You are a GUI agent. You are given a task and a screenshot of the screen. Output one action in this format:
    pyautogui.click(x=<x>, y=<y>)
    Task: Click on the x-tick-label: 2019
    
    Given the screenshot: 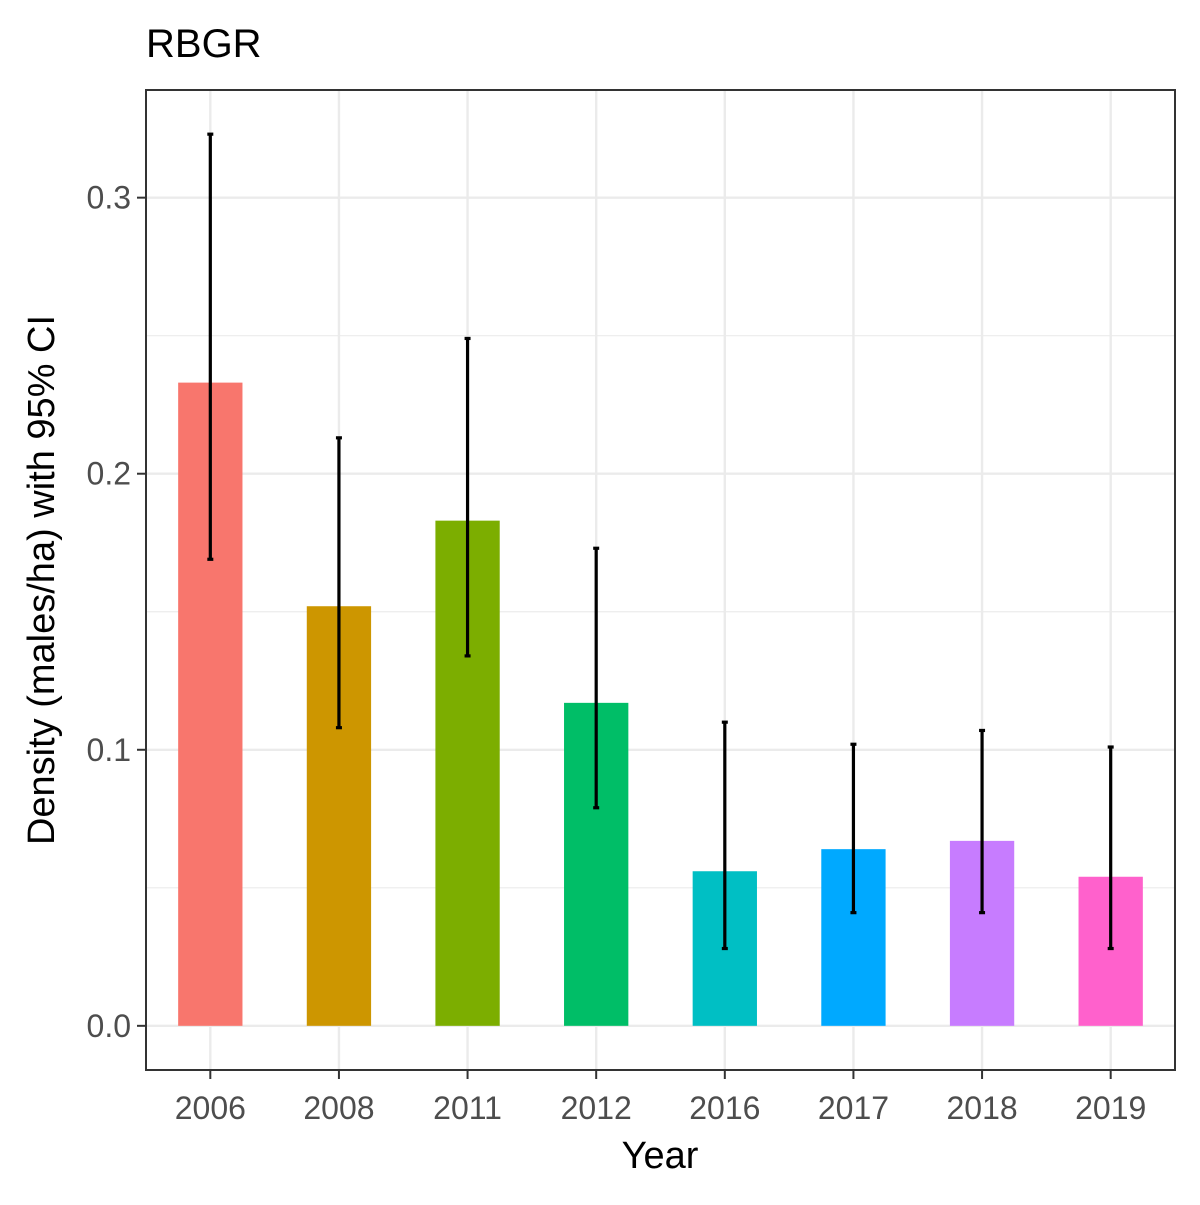 What is the action you would take?
    pyautogui.click(x=1110, y=1108)
    